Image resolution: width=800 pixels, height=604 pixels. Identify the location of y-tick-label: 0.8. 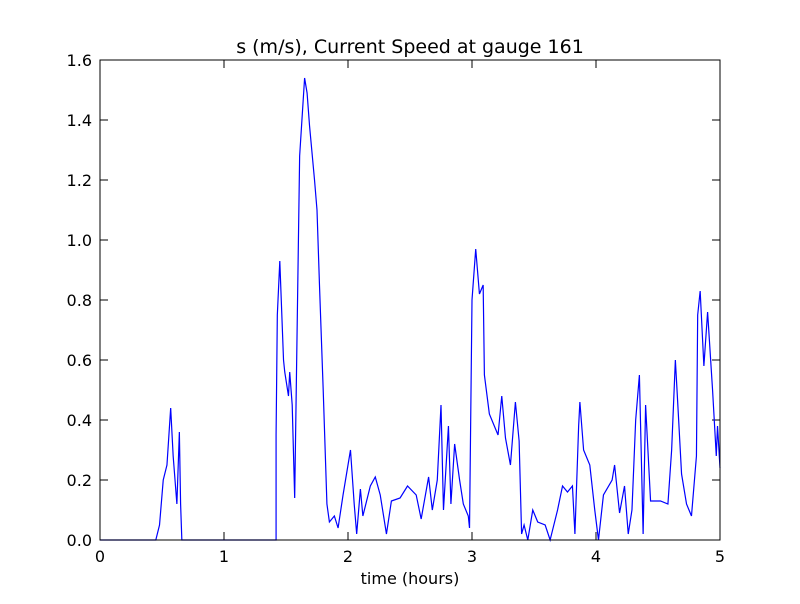
(79, 300).